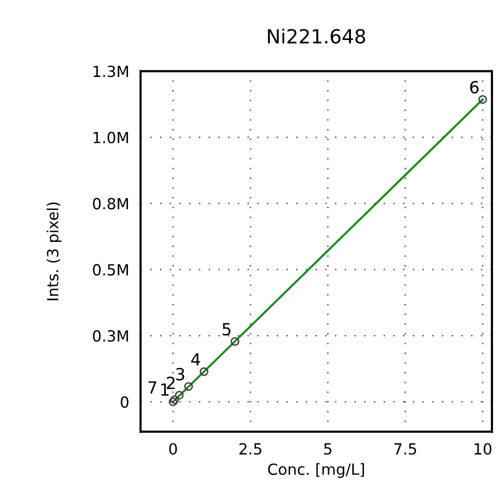 This screenshot has height=484, width=502. What do you see at coordinates (250, 449) in the screenshot?
I see `x-tick-label: 2.5` at bounding box center [250, 449].